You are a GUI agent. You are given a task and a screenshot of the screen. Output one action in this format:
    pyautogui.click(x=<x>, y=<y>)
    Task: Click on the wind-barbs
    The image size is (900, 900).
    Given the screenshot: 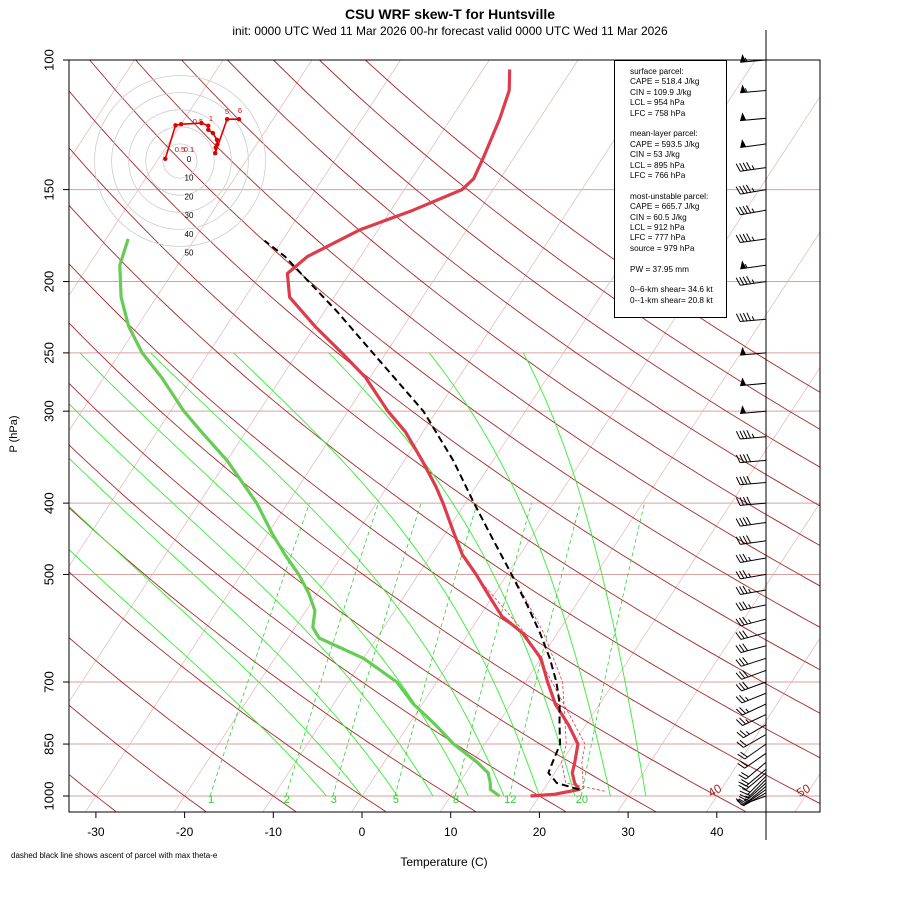 What is the action you would take?
    pyautogui.click(x=751, y=435)
    